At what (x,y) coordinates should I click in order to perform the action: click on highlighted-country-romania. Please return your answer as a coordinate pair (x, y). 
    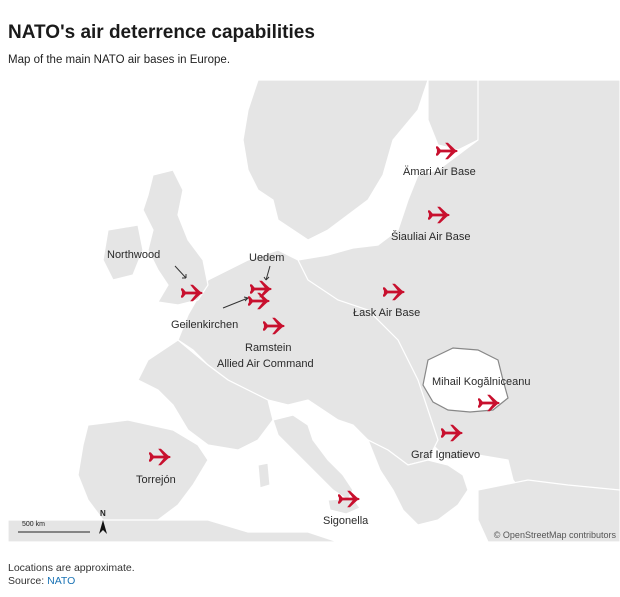
    Looking at the image, I should click on (465, 380).